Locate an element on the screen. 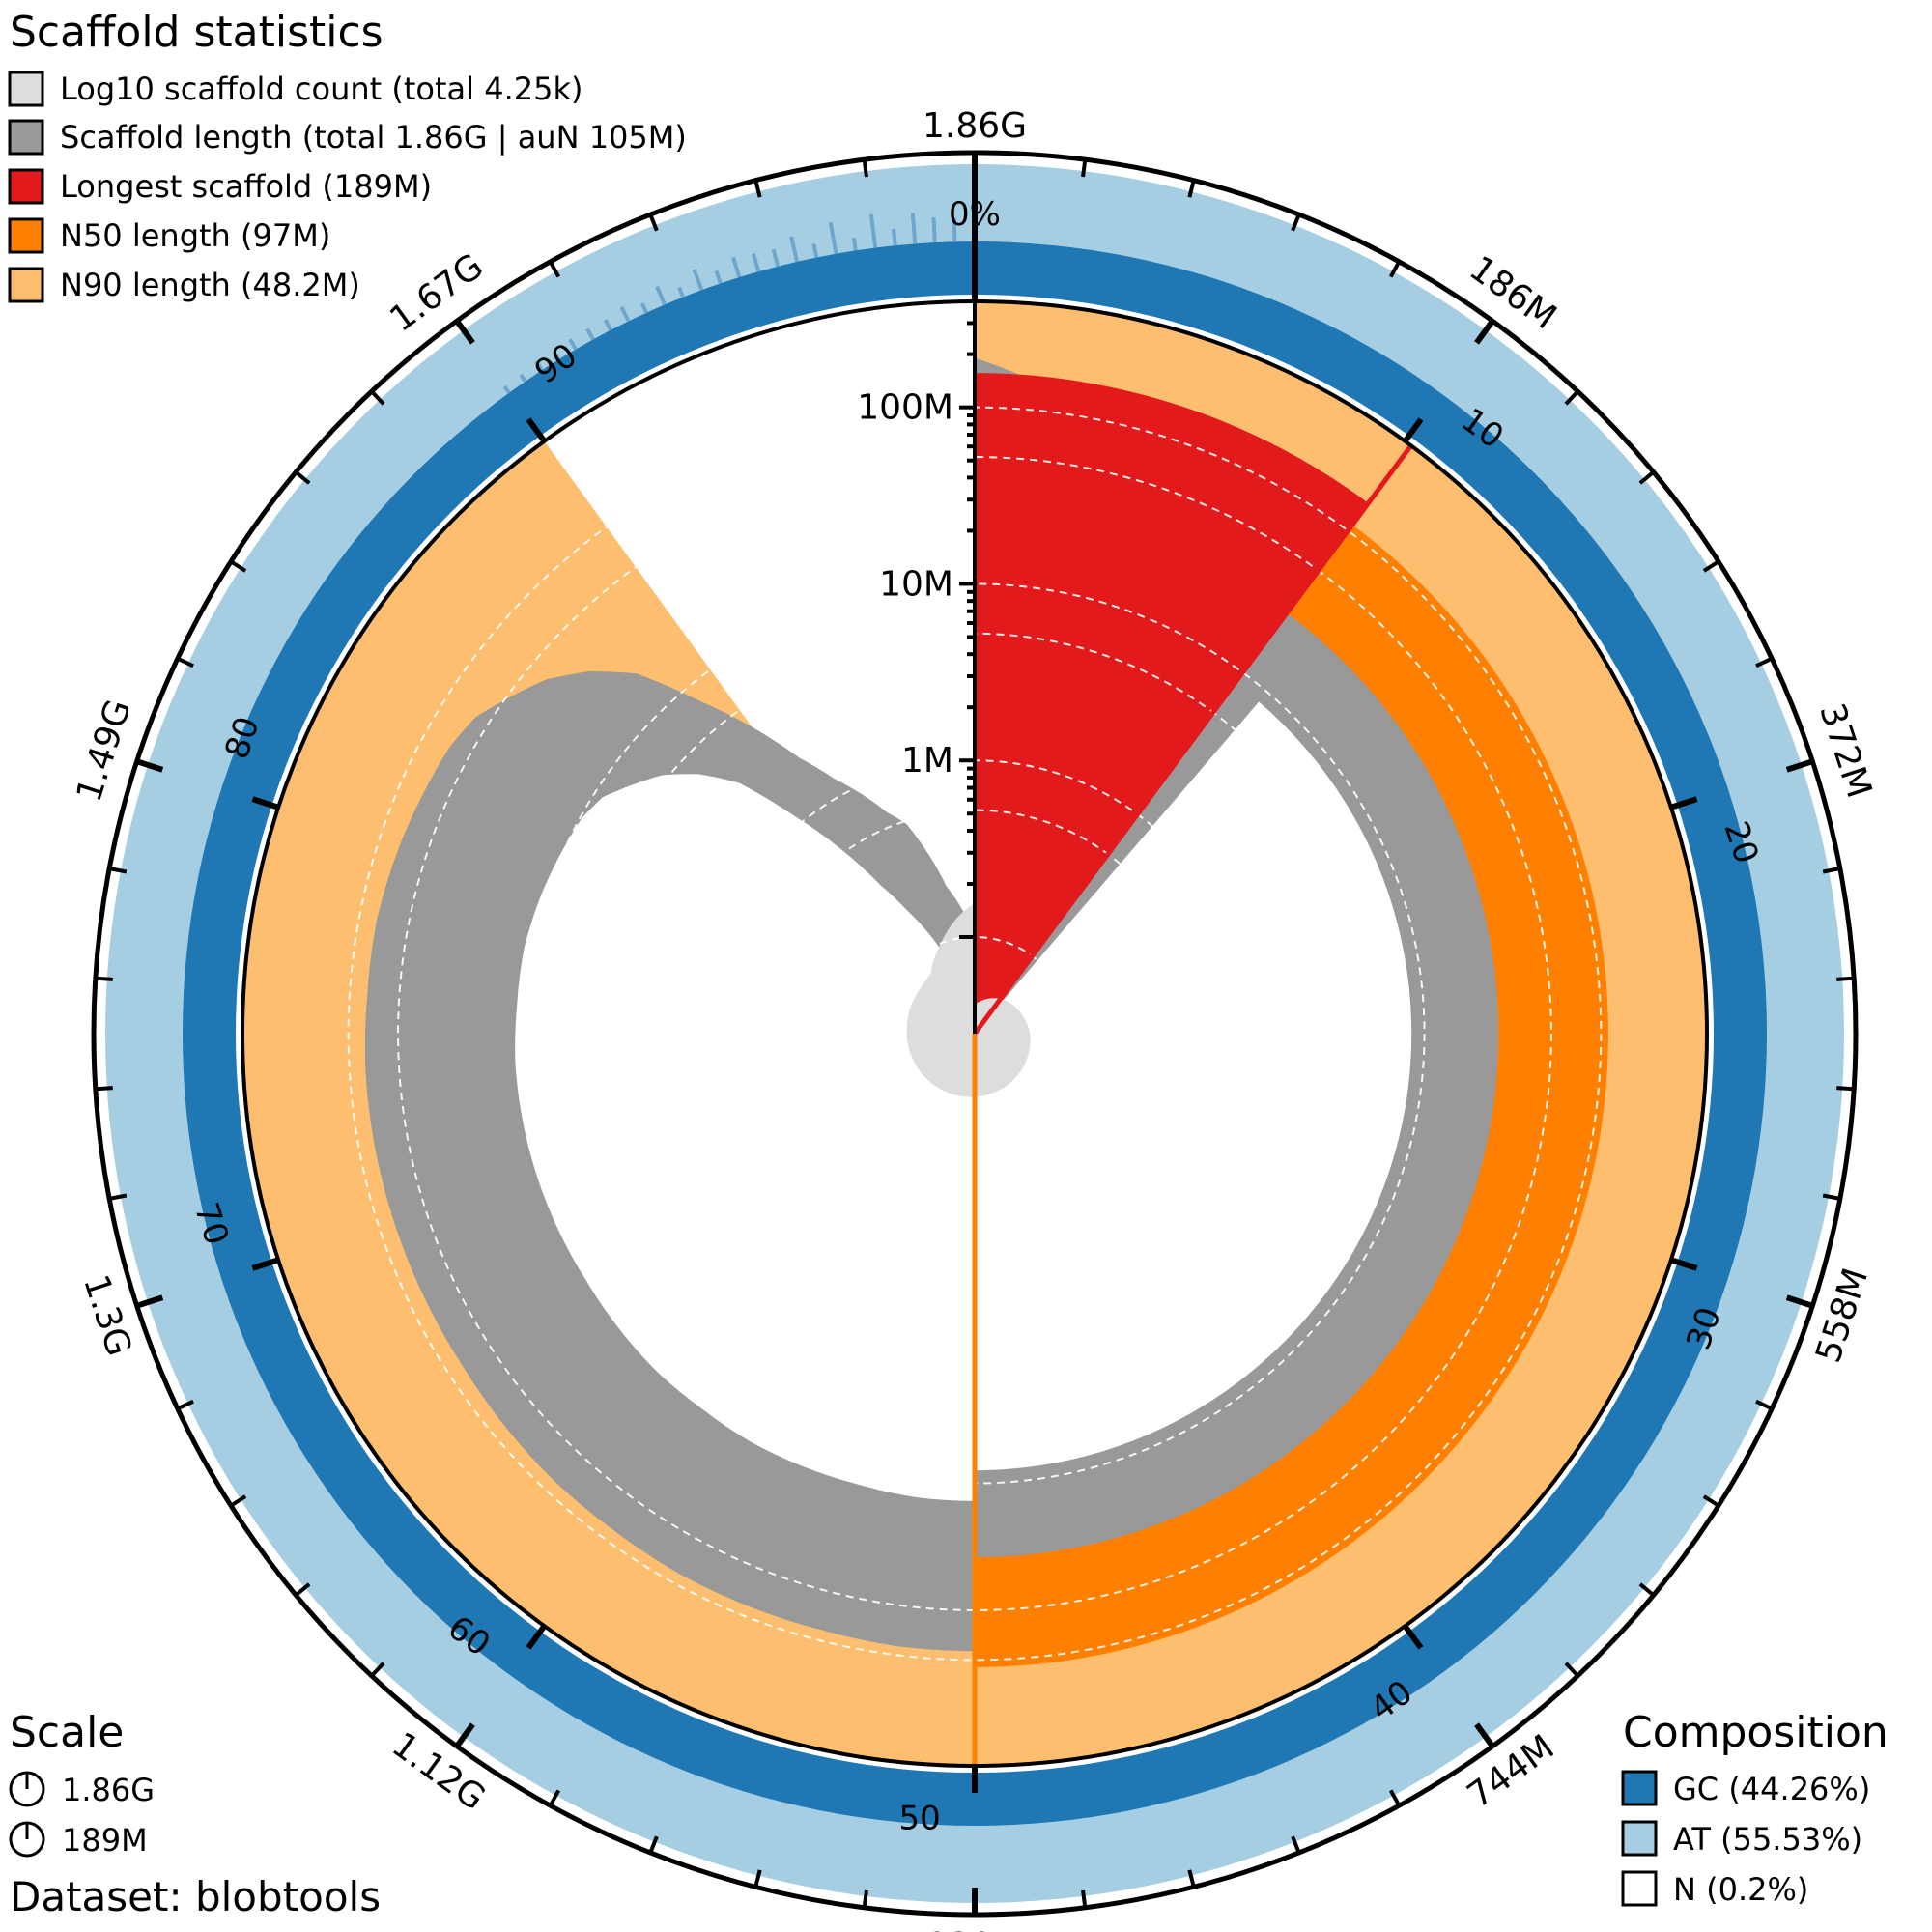  composition-zero-label: 0% is located at coordinates (975, 214).